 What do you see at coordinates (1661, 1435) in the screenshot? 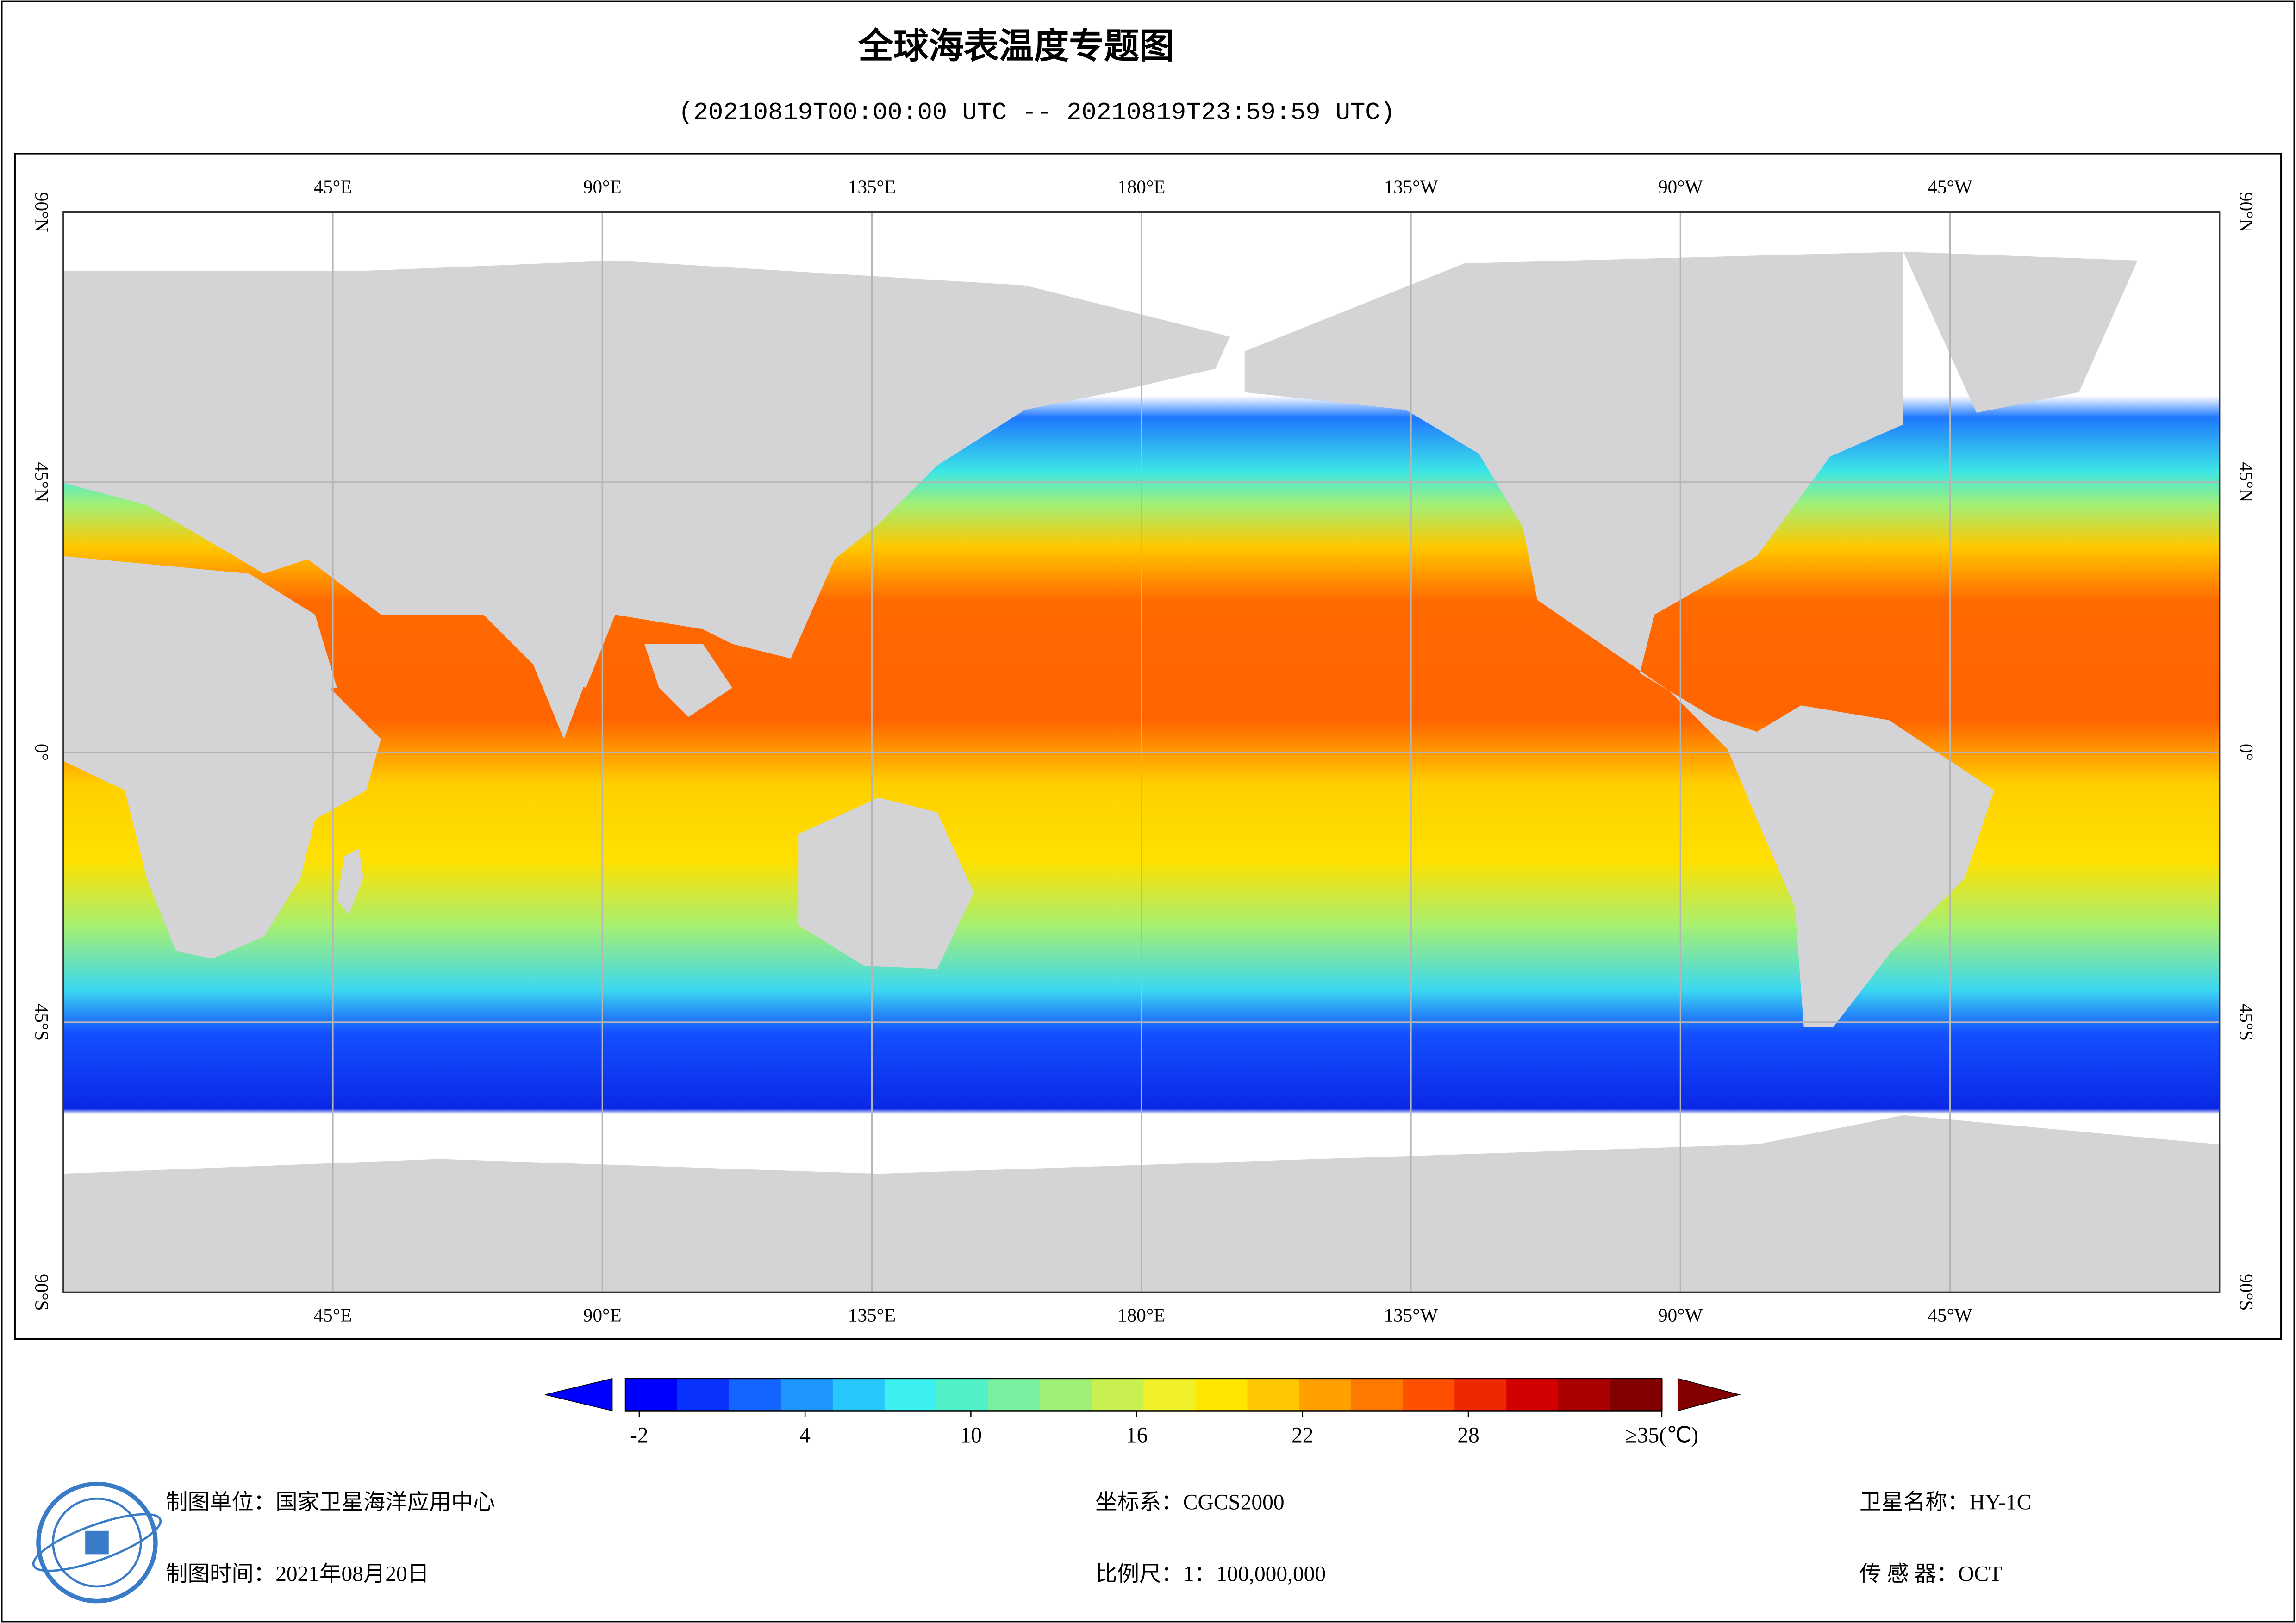
I see `colorbar-tick-label: ≥35(℃)` at bounding box center [1661, 1435].